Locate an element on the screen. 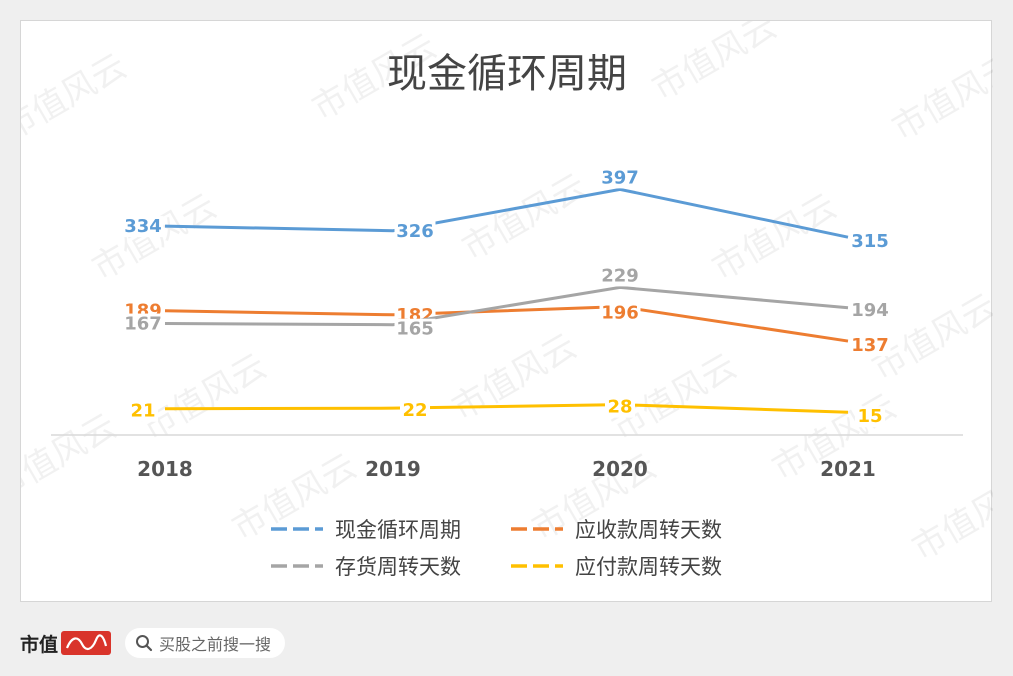 This screenshot has height=676, width=1013. data-label: 196 is located at coordinates (620, 313).